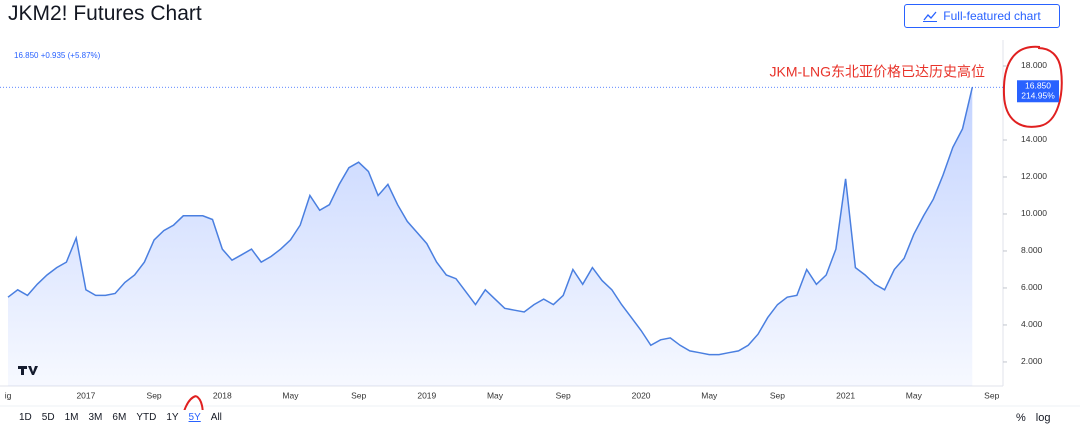 This screenshot has height=439, width=1080. Describe the element at coordinates (57, 55) in the screenshot. I see `quote: 16.850 +0.935 (+5.87%)` at that location.